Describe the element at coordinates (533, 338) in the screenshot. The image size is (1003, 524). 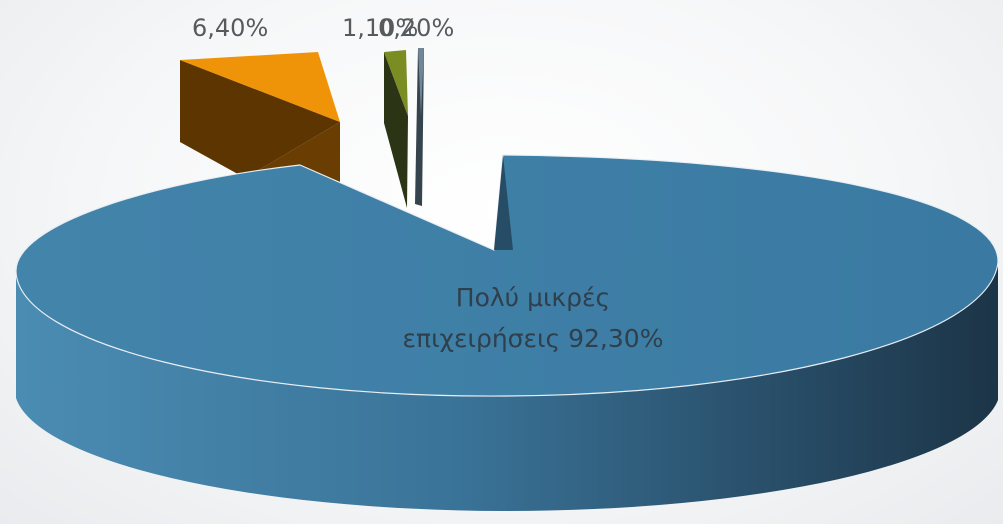
I see `data-label-main-line2: επιχειρήσεις 92,30%` at that location.